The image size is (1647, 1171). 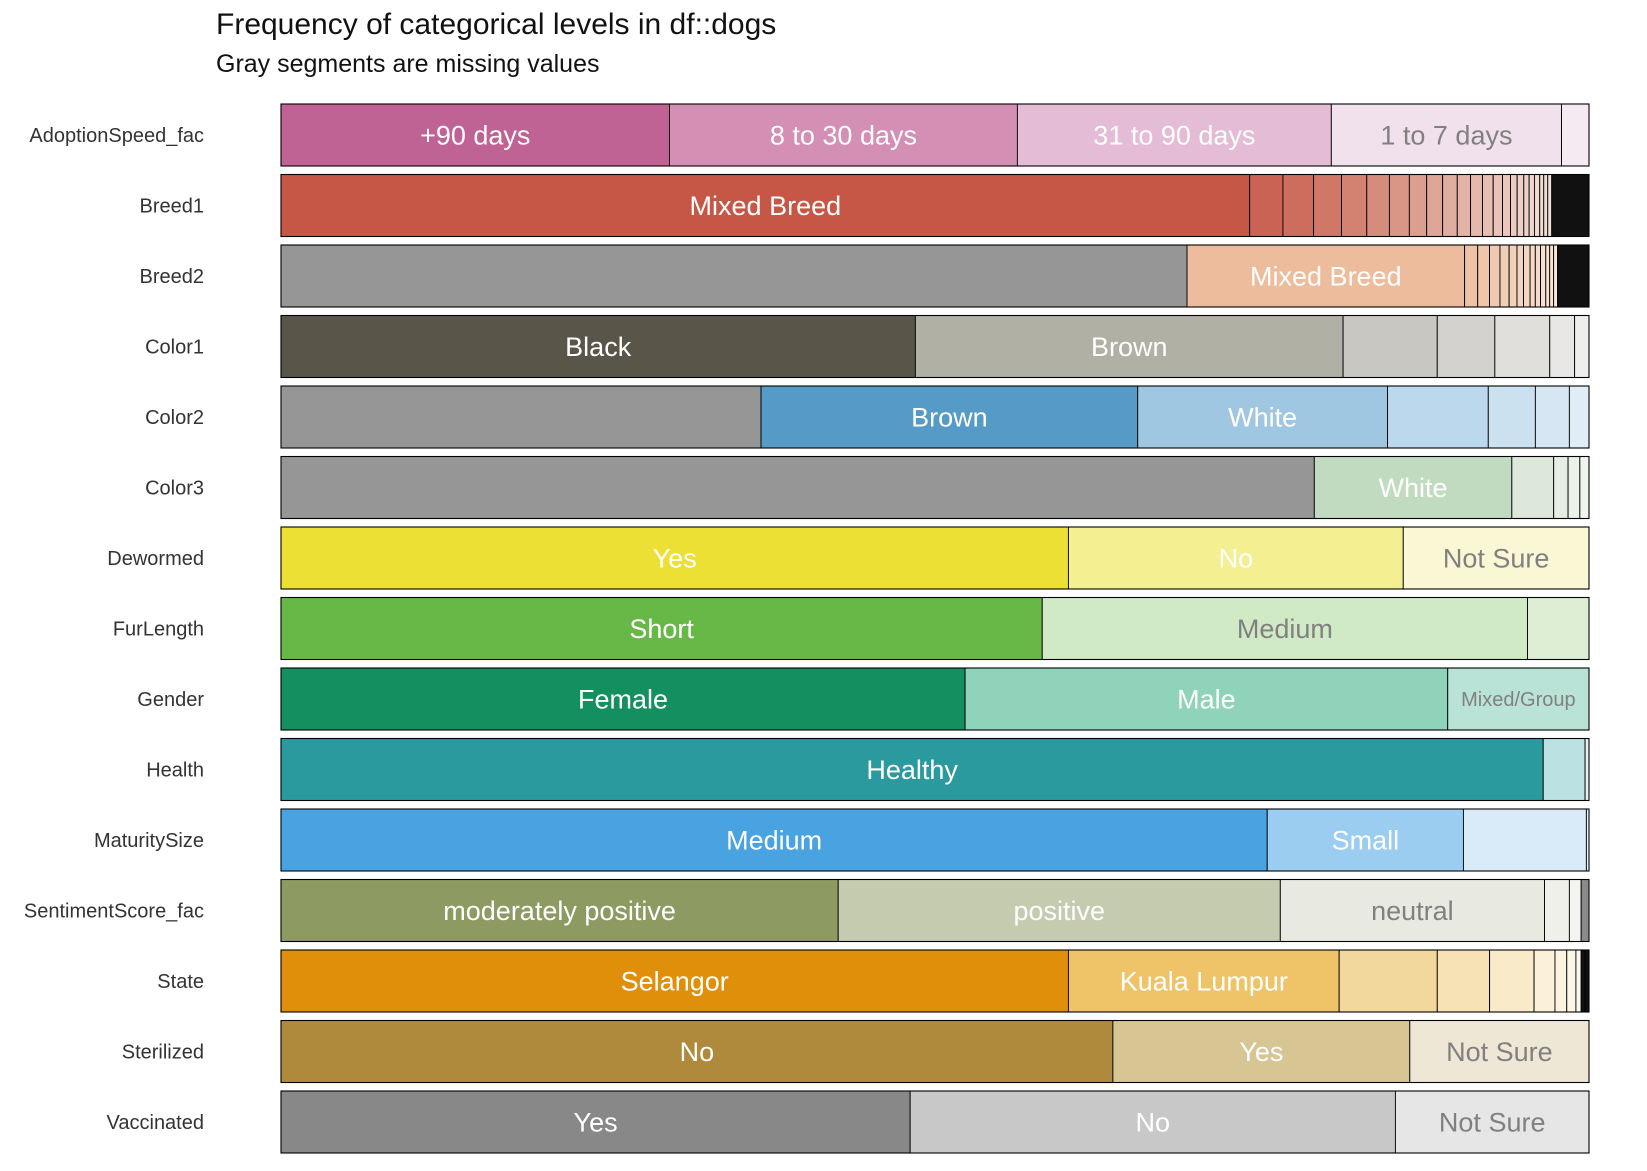 I want to click on row-label: Color1, so click(x=174, y=348).